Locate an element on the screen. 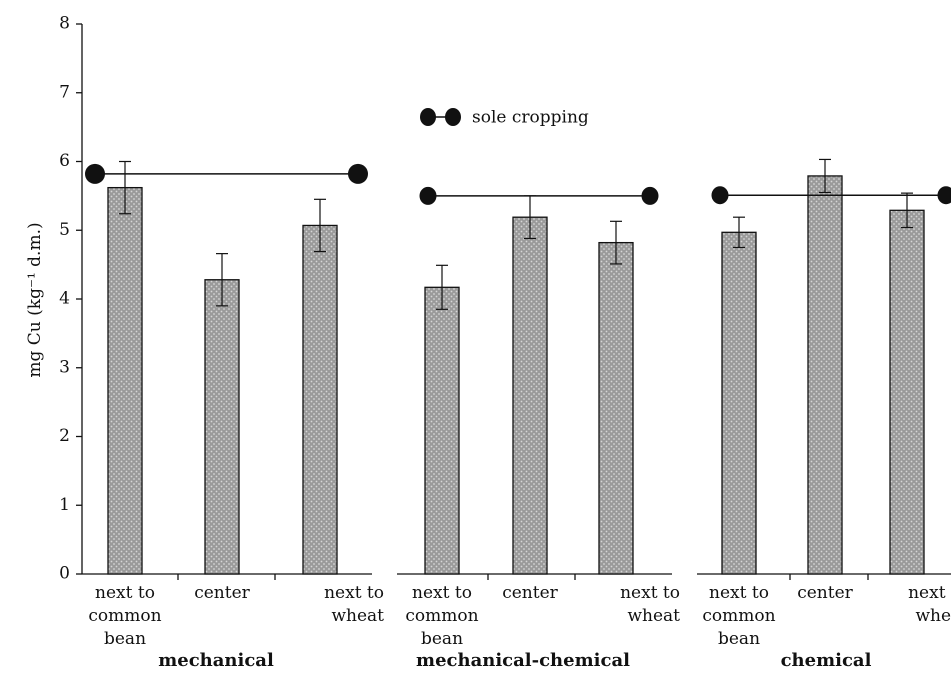 This screenshot has height=676, width=951. category-label-2-1-0: center is located at coordinates (825, 593).